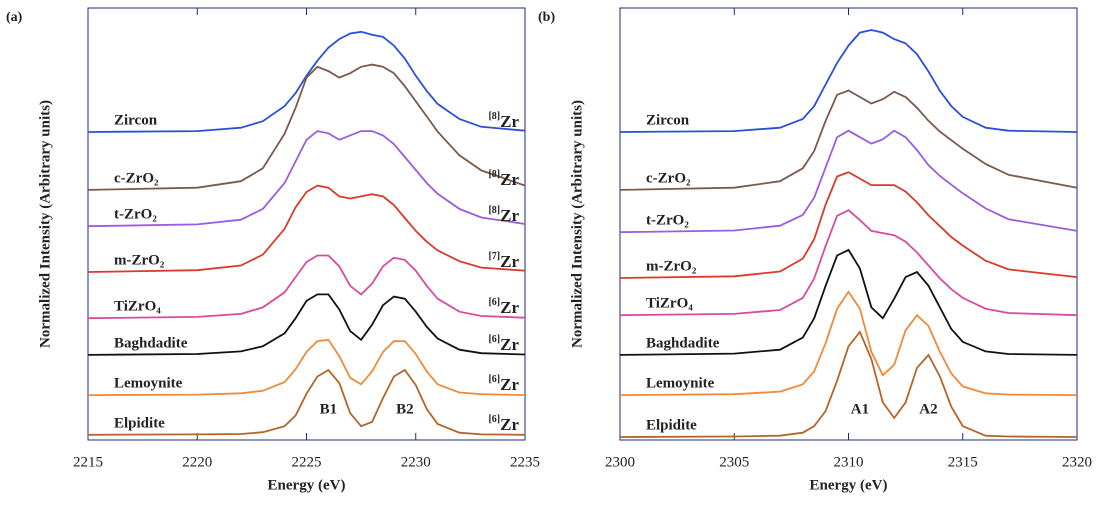 The image size is (1104, 507). Describe the element at coordinates (546, 17) in the screenshot. I see `panel-label: (b)` at that location.